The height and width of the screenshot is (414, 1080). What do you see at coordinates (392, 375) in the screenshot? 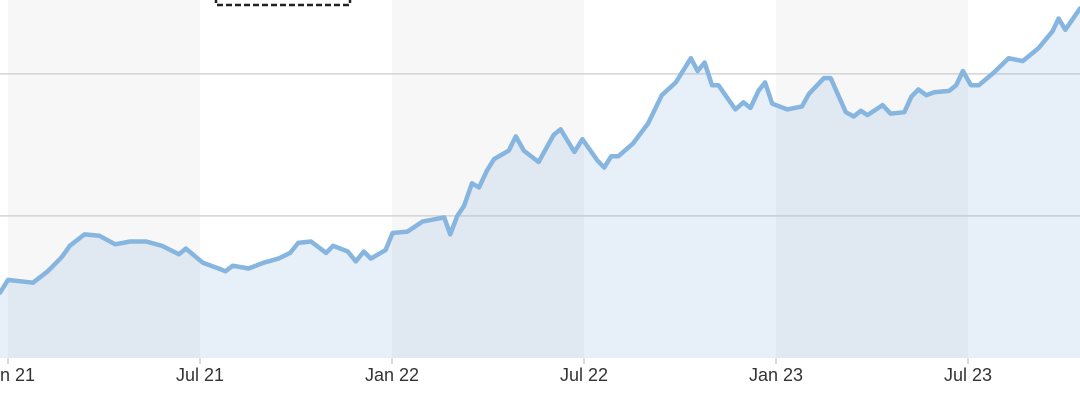
I see `x-tick-label: Jan 22` at bounding box center [392, 375].